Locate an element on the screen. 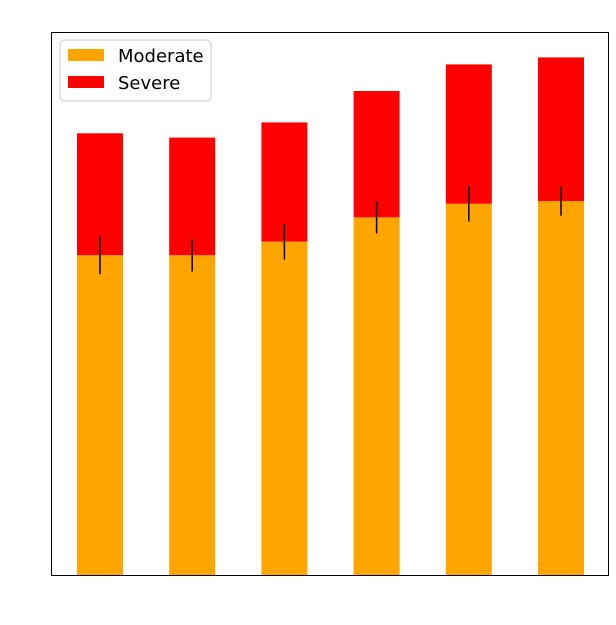 Image resolution: width=616 pixels, height=625 pixels. legend: Moderate Severe is located at coordinates (135, 70).